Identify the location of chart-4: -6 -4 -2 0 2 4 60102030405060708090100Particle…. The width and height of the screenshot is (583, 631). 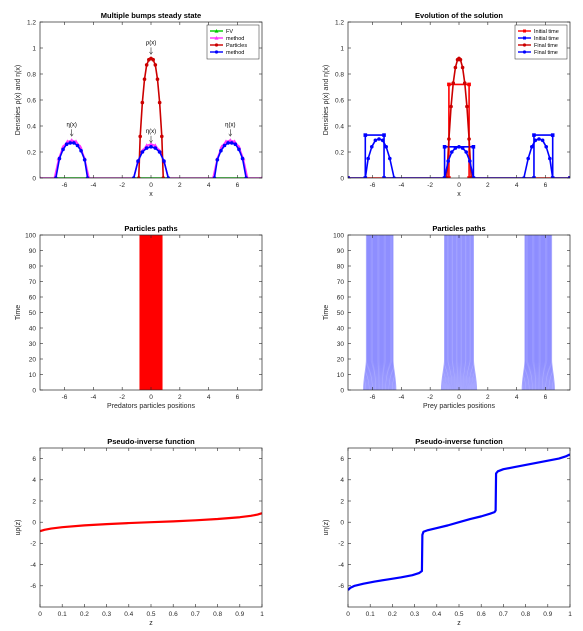
(447, 317).